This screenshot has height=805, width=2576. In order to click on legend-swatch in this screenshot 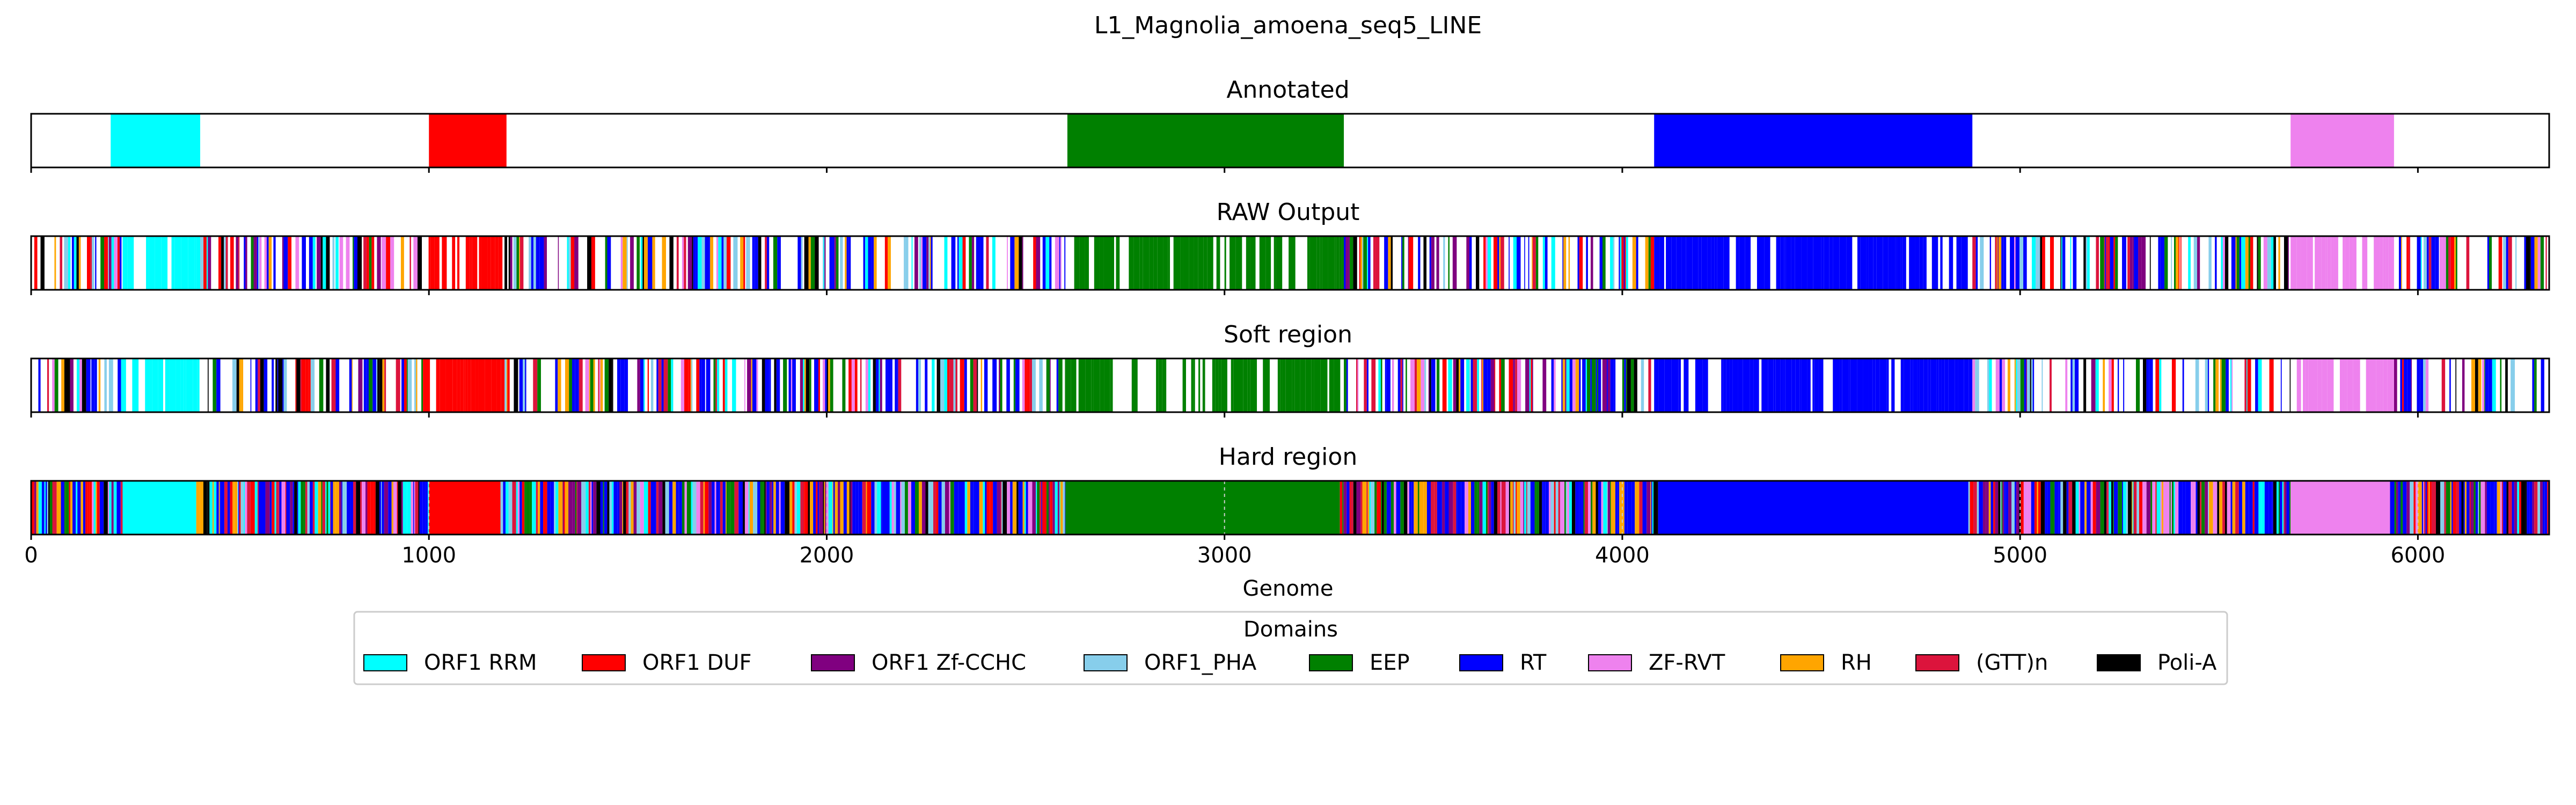, I will do `click(1937, 662)`.